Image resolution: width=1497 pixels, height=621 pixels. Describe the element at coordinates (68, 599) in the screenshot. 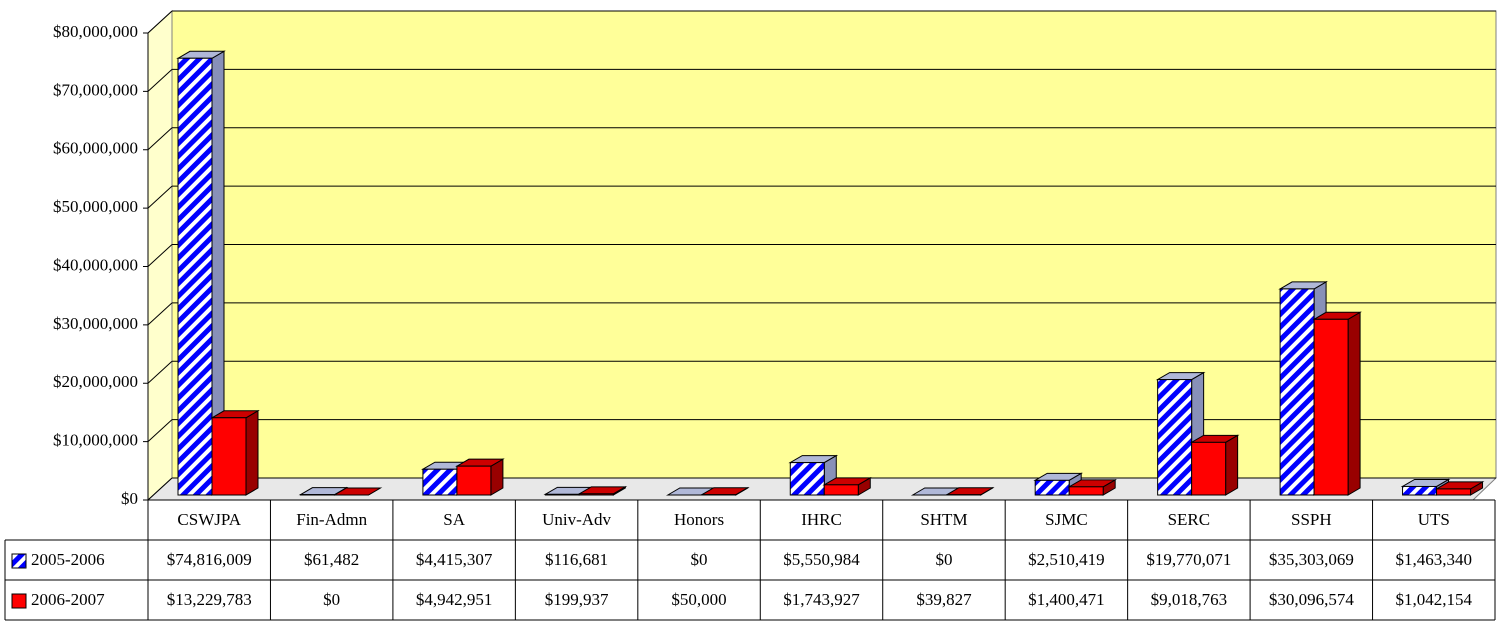

I see `legend-label: 2006-2007` at that location.